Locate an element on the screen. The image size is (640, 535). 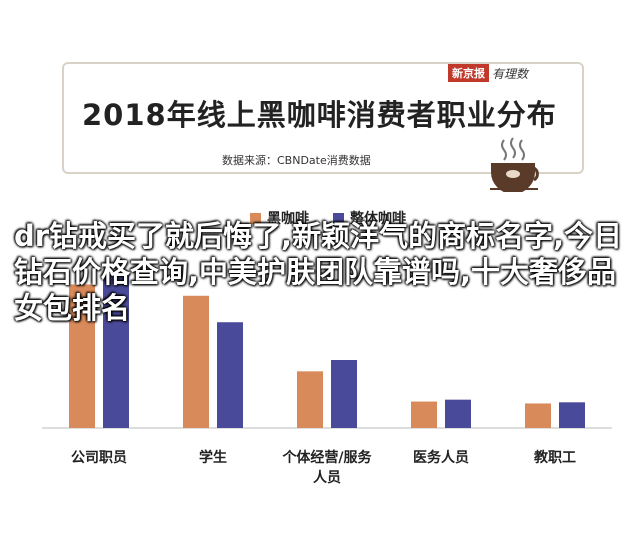
logo-script: 有理数 is located at coordinates (510, 73).